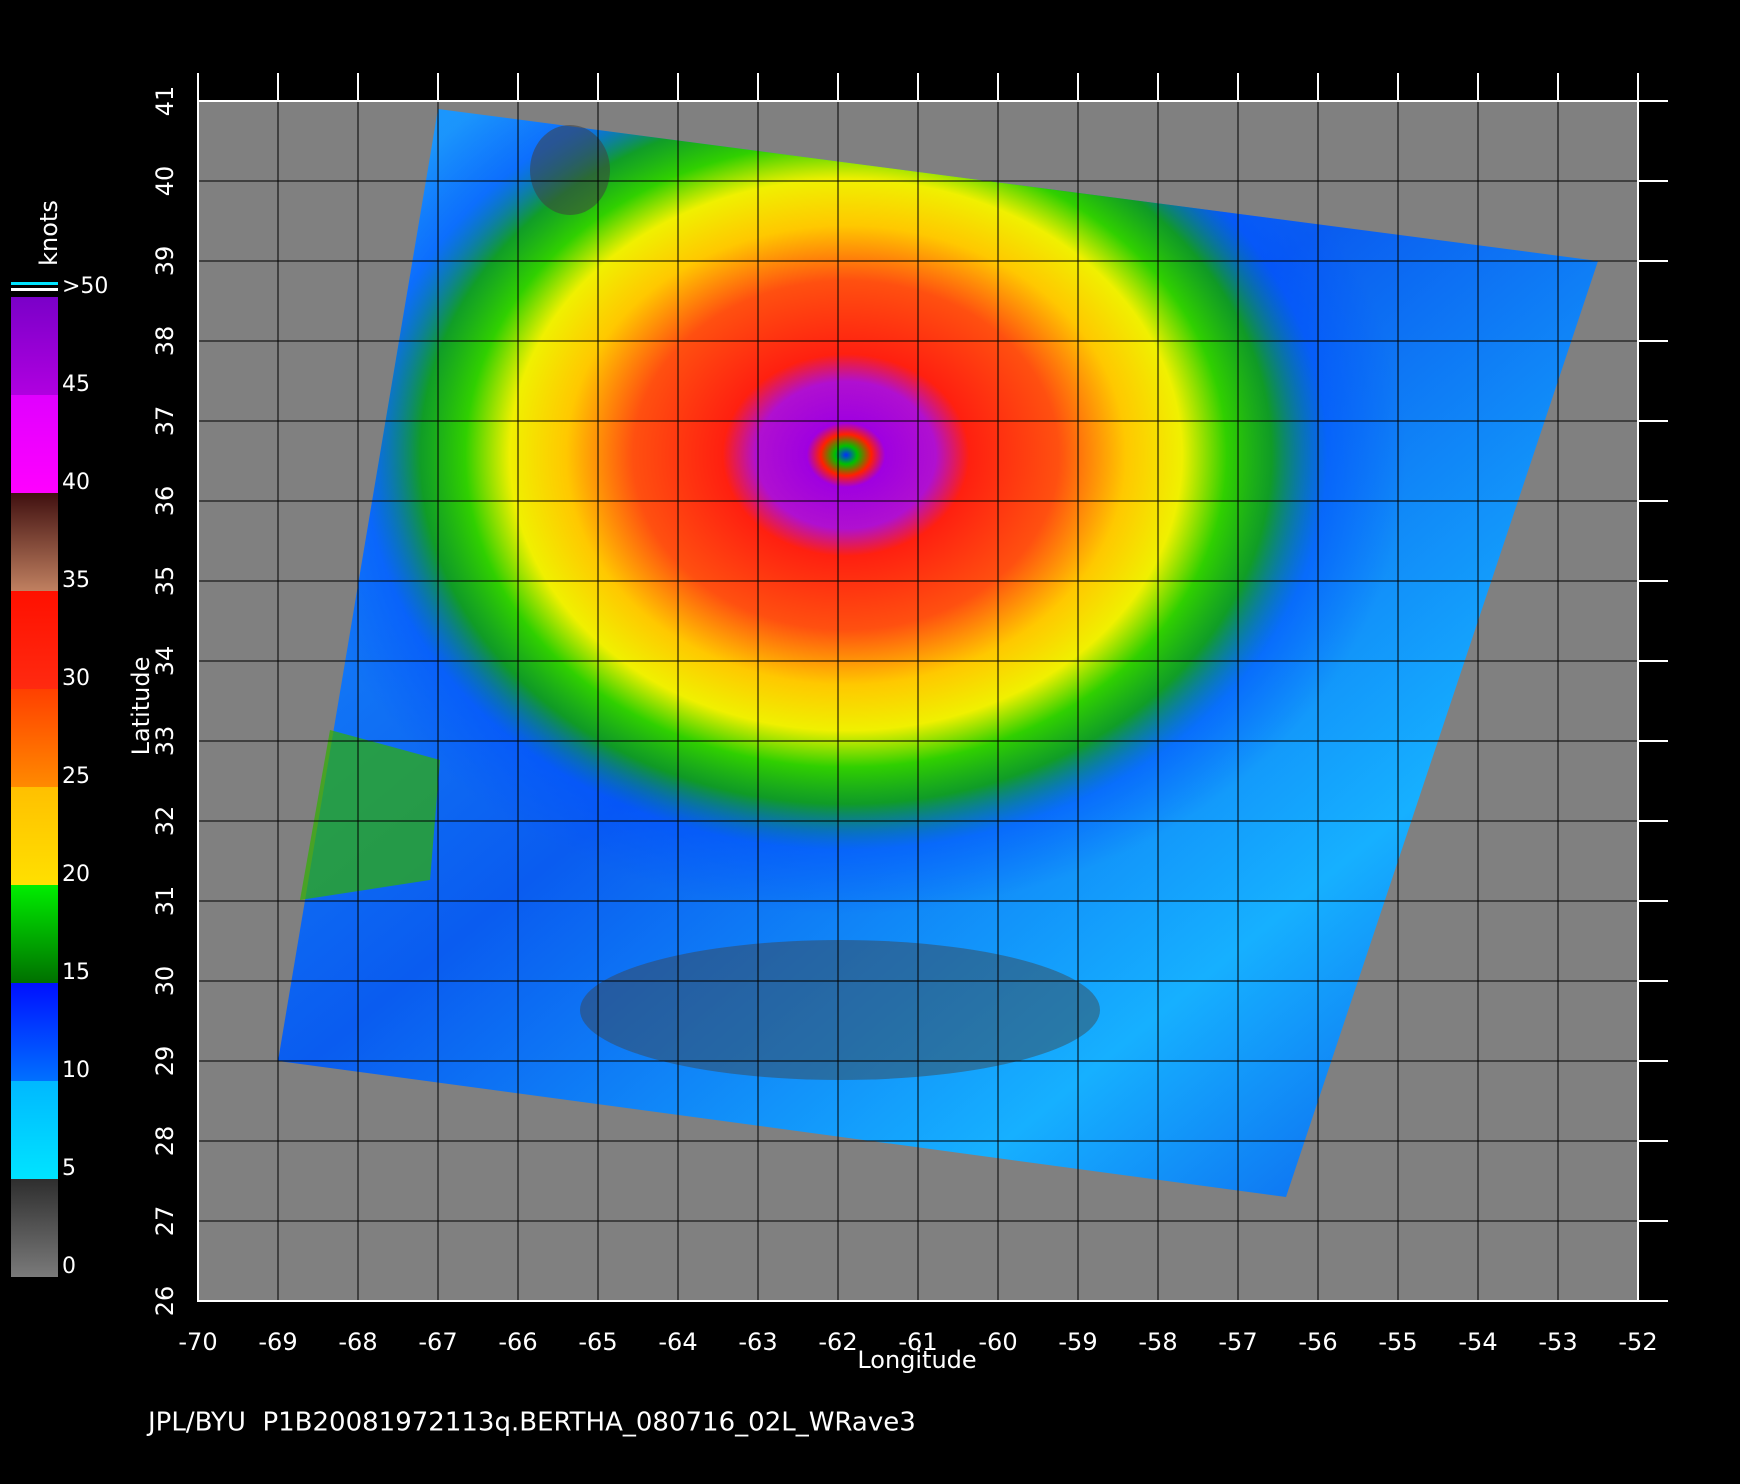  Describe the element at coordinates (837, 1342) in the screenshot. I see `x-tick-label: -62` at that location.